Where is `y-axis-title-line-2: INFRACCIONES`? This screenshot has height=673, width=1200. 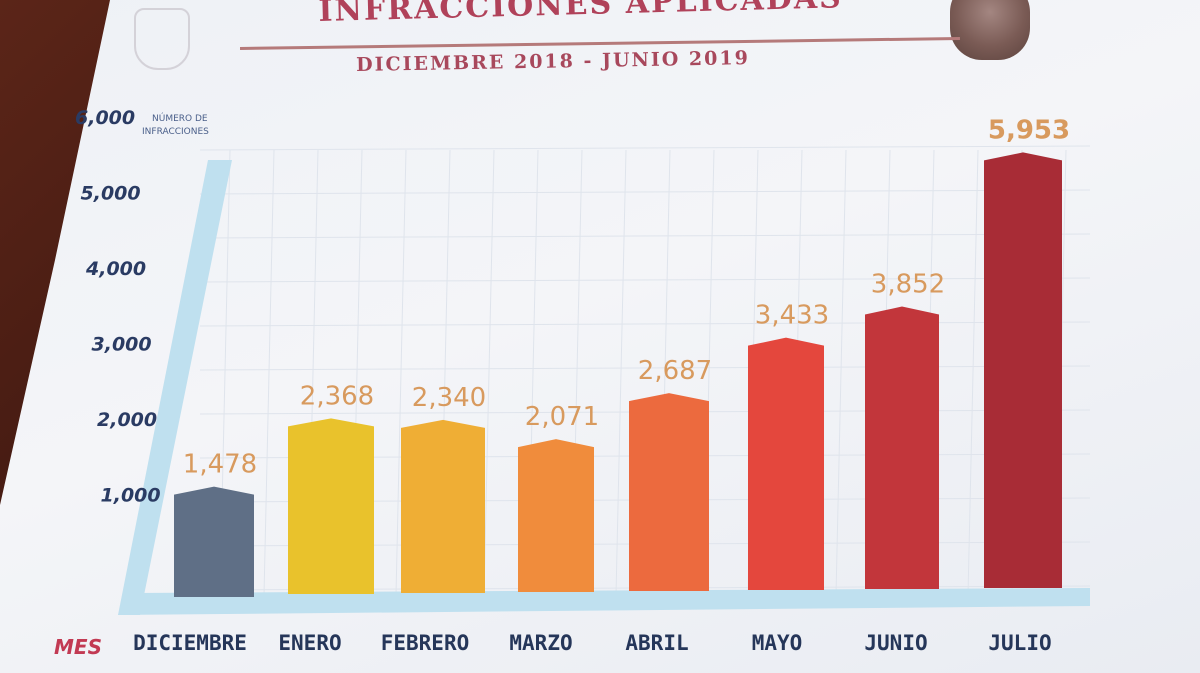
y-axis-title-line-2: INFRACCIONES is located at coordinates (175, 132).